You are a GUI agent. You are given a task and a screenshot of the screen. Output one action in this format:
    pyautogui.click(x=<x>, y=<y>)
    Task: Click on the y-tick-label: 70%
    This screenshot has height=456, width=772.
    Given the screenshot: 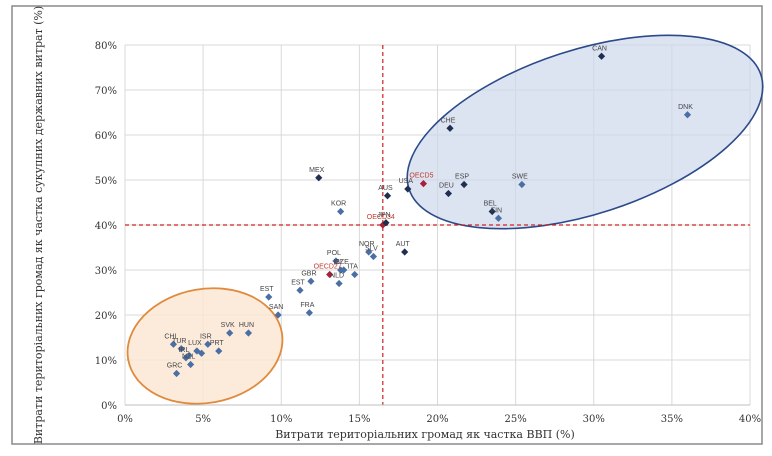 What is the action you would take?
    pyautogui.click(x=106, y=91)
    